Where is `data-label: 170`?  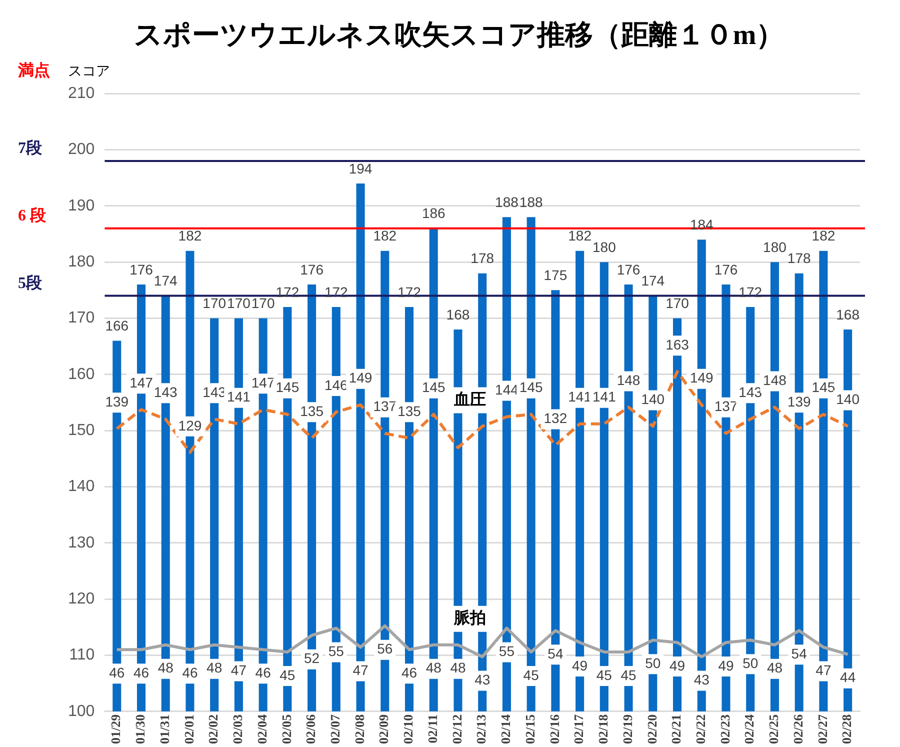
data-label: 170 is located at coordinates (239, 303).